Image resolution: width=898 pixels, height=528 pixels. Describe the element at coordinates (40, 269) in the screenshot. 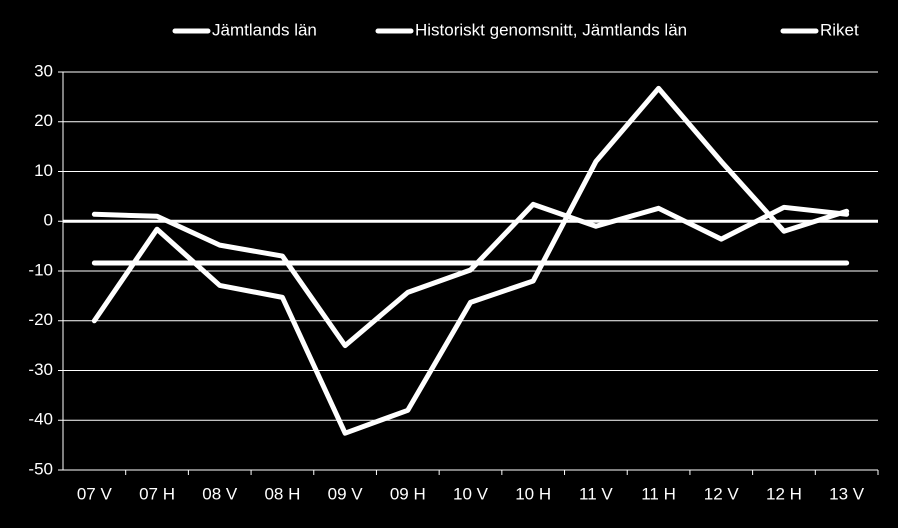

I see `y-tick-label: -10` at that location.